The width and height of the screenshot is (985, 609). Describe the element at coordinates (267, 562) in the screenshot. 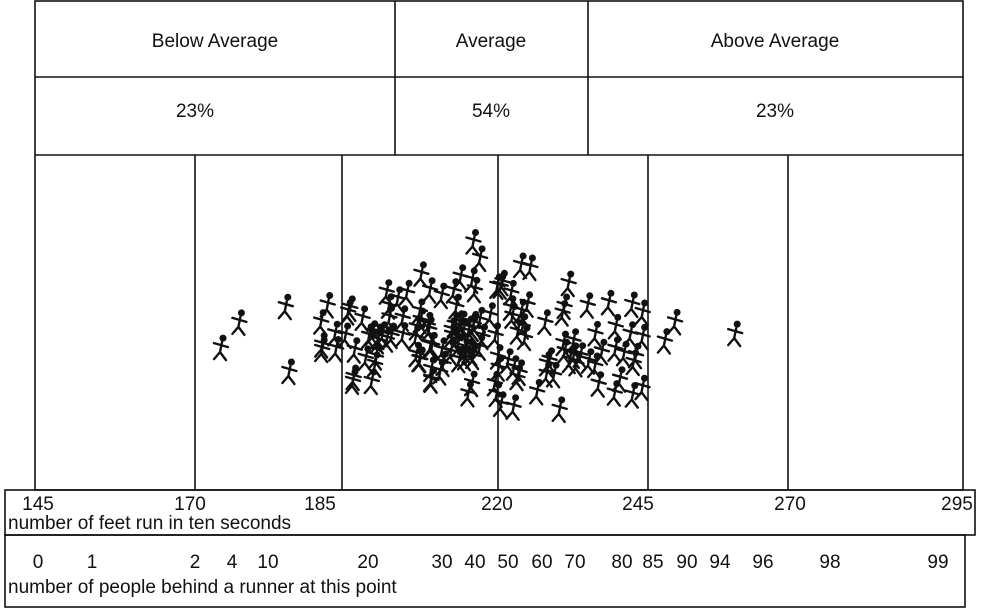

I see `scale-label: 10` at that location.